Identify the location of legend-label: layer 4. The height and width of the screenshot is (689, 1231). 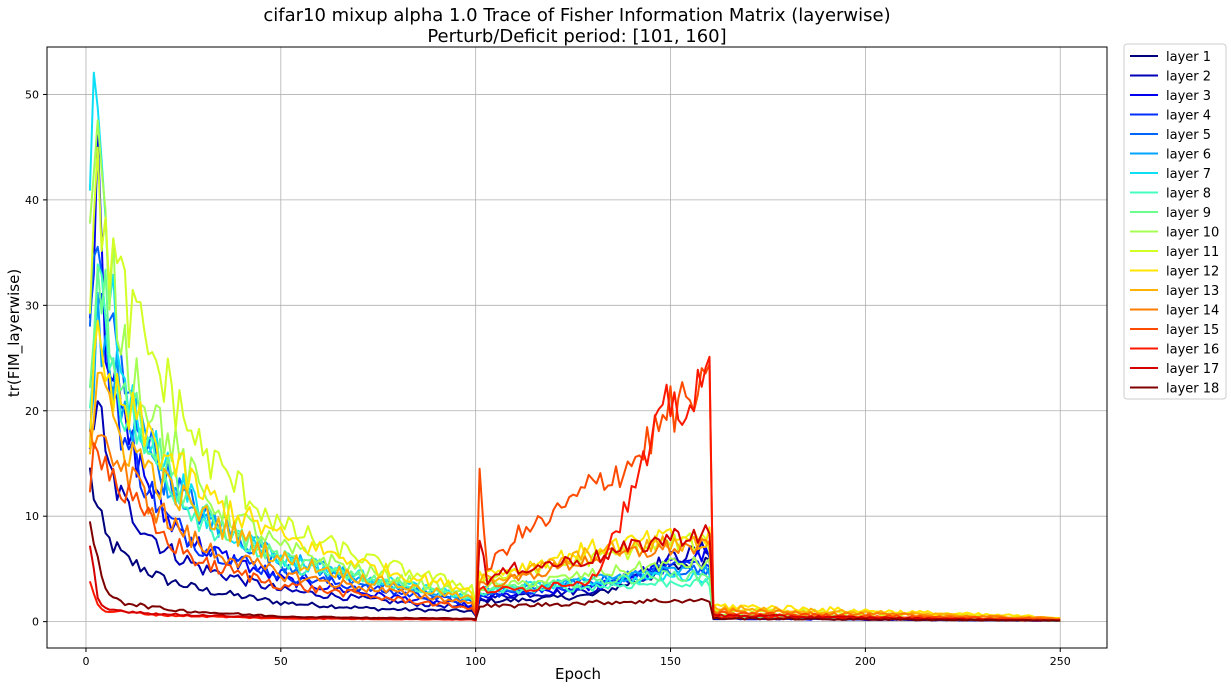
(1188, 116).